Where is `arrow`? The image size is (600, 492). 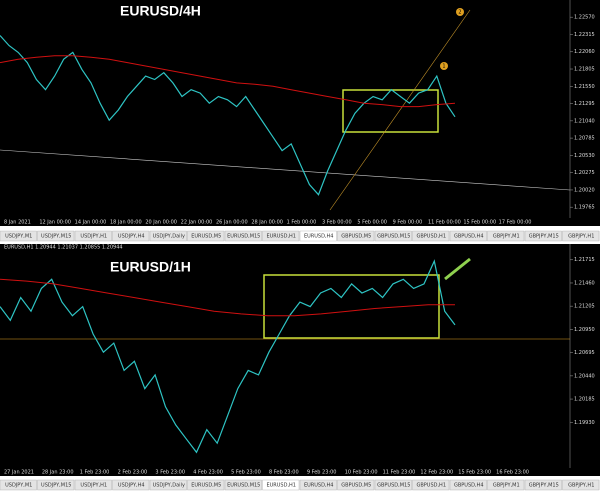
arrow is located at coordinates (457, 269).